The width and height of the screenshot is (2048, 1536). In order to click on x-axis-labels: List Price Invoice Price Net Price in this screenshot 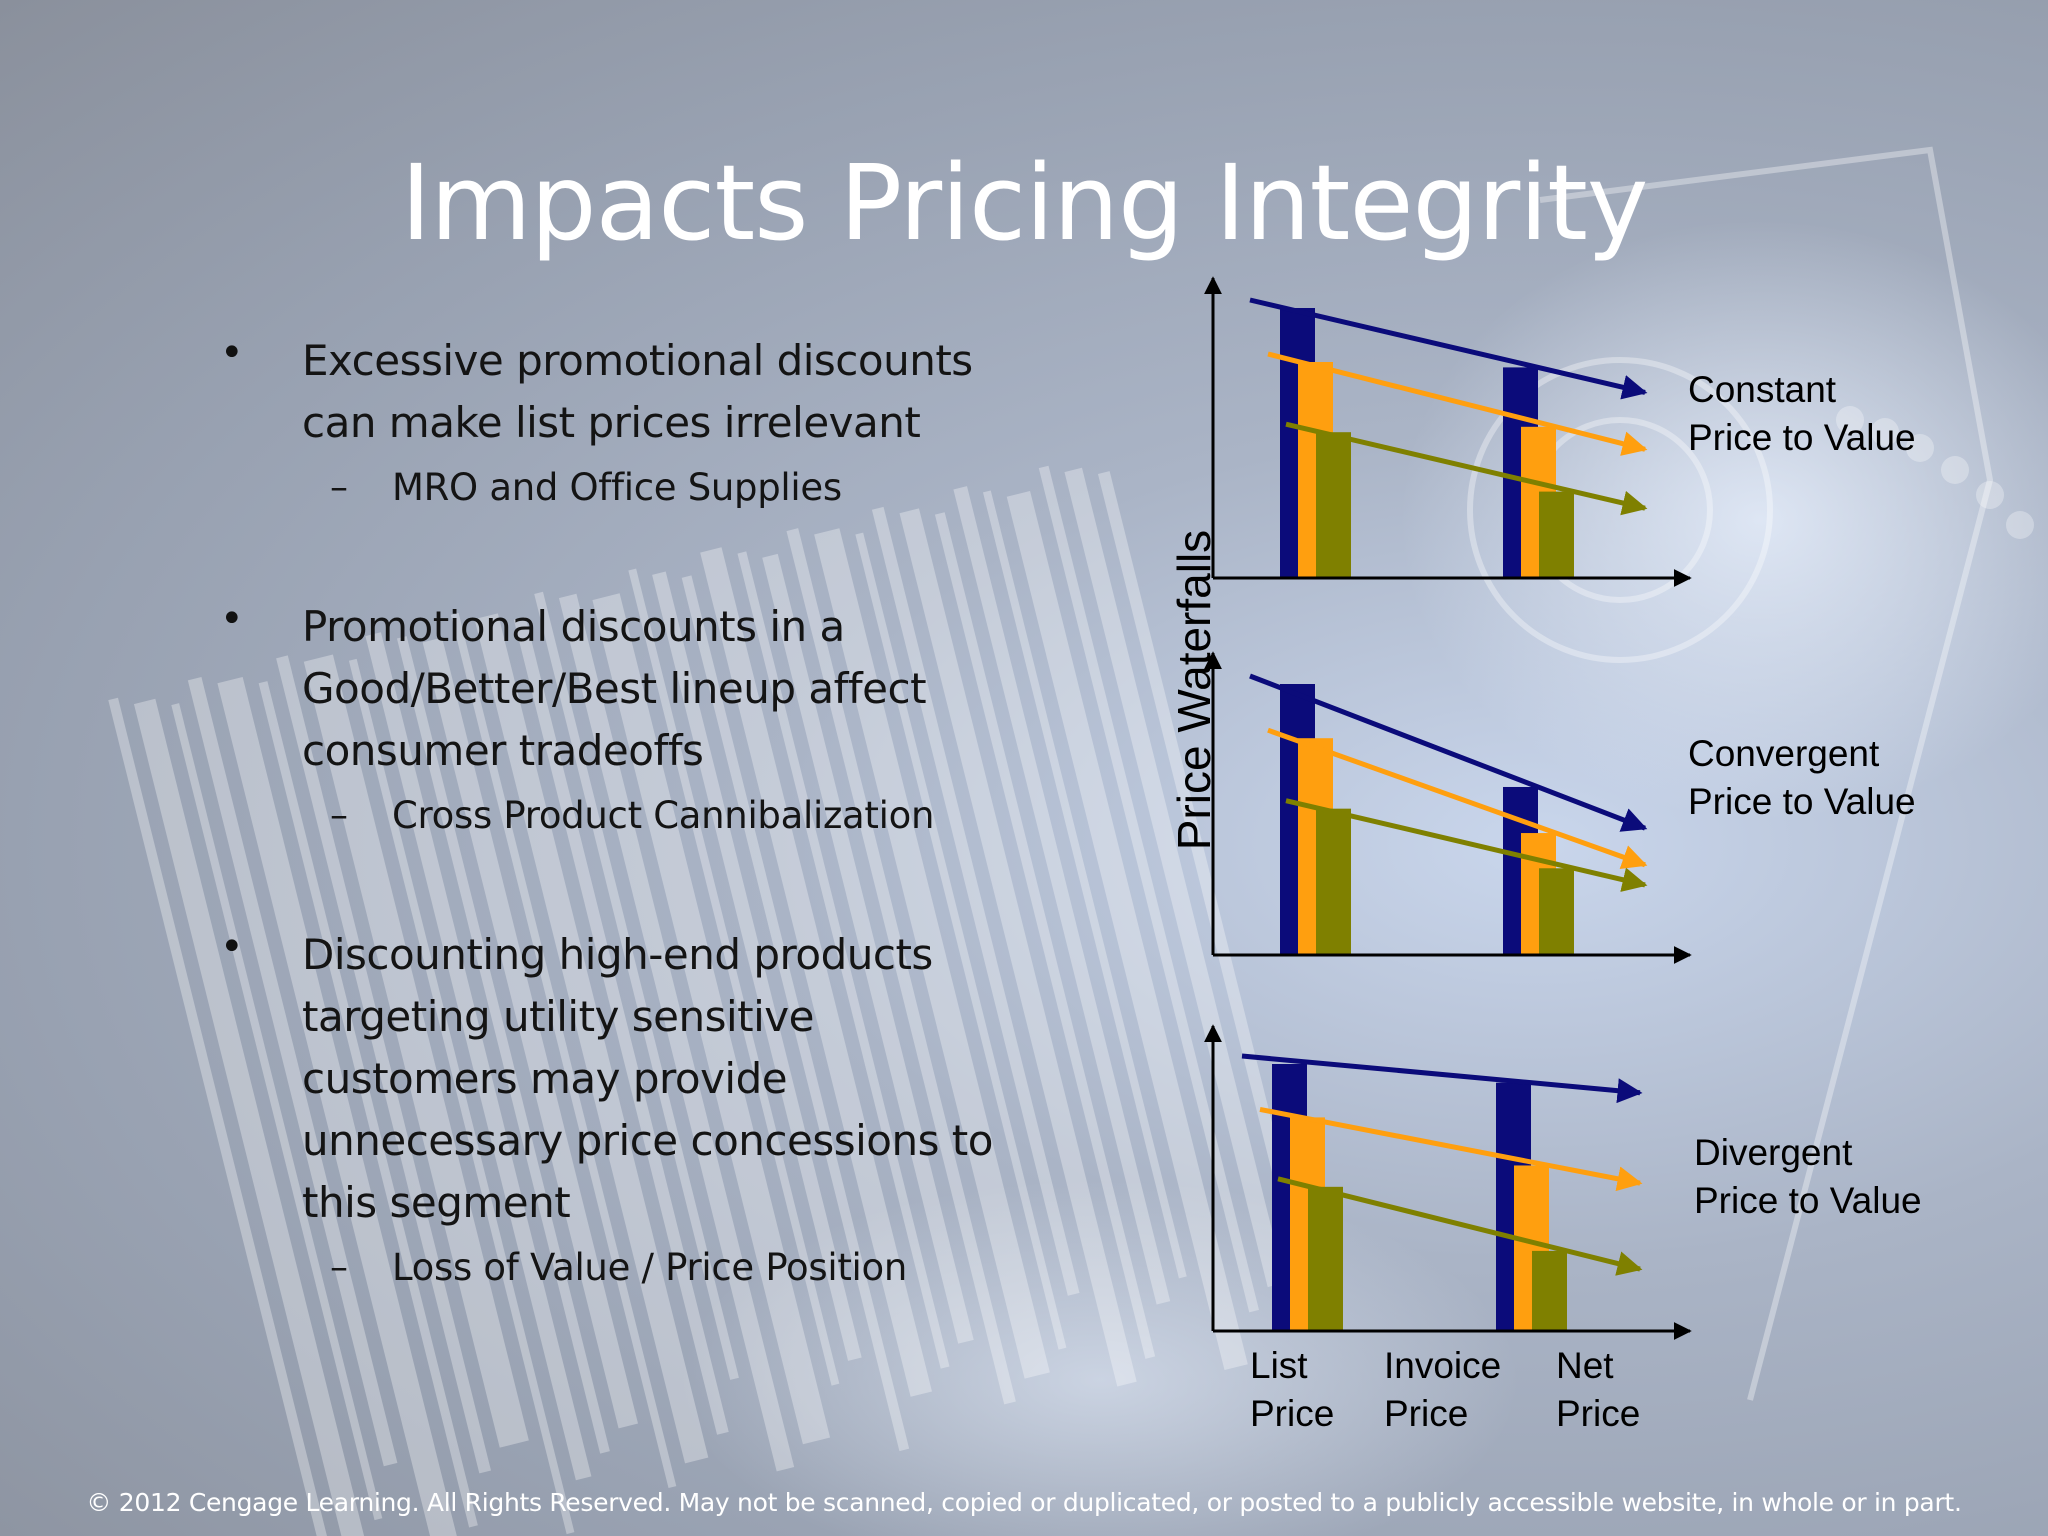, I will do `click(1445, 1389)`.